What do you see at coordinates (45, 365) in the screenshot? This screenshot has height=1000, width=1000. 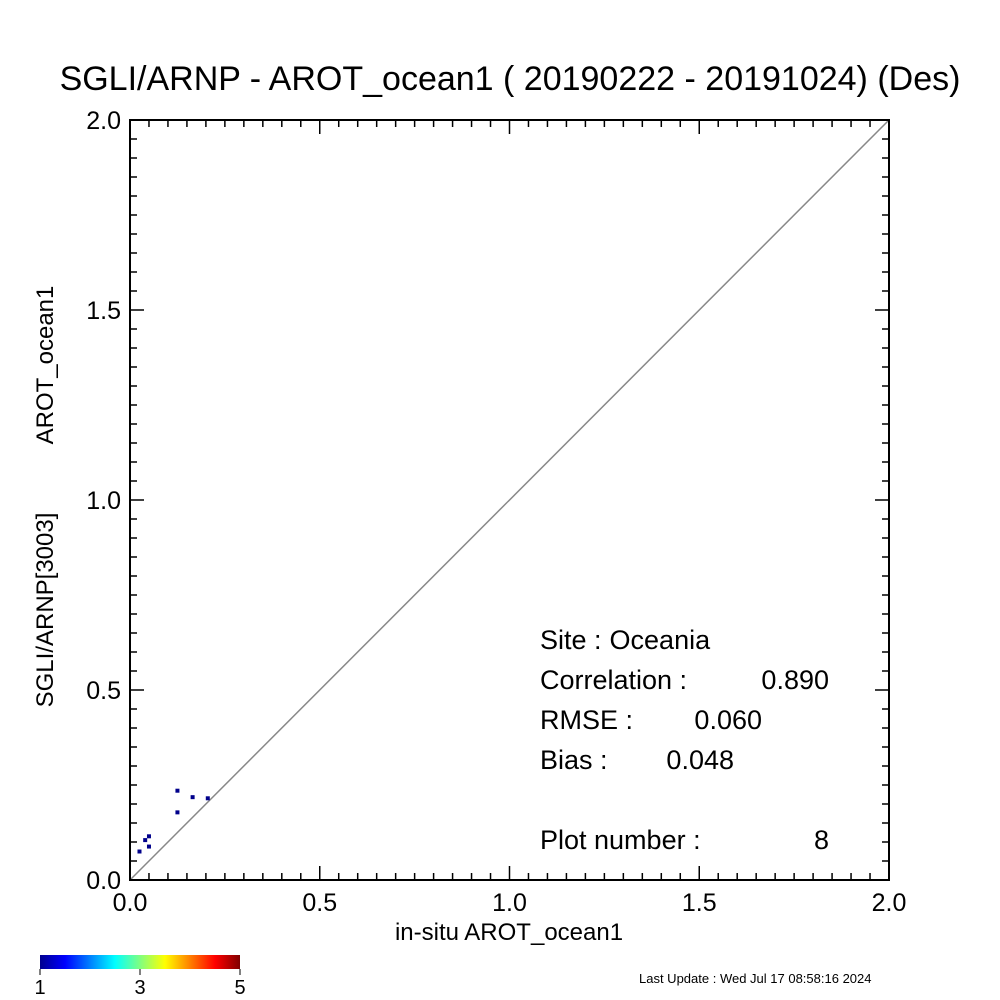 I see `y-axis-label-line2: AROT_ocean1` at bounding box center [45, 365].